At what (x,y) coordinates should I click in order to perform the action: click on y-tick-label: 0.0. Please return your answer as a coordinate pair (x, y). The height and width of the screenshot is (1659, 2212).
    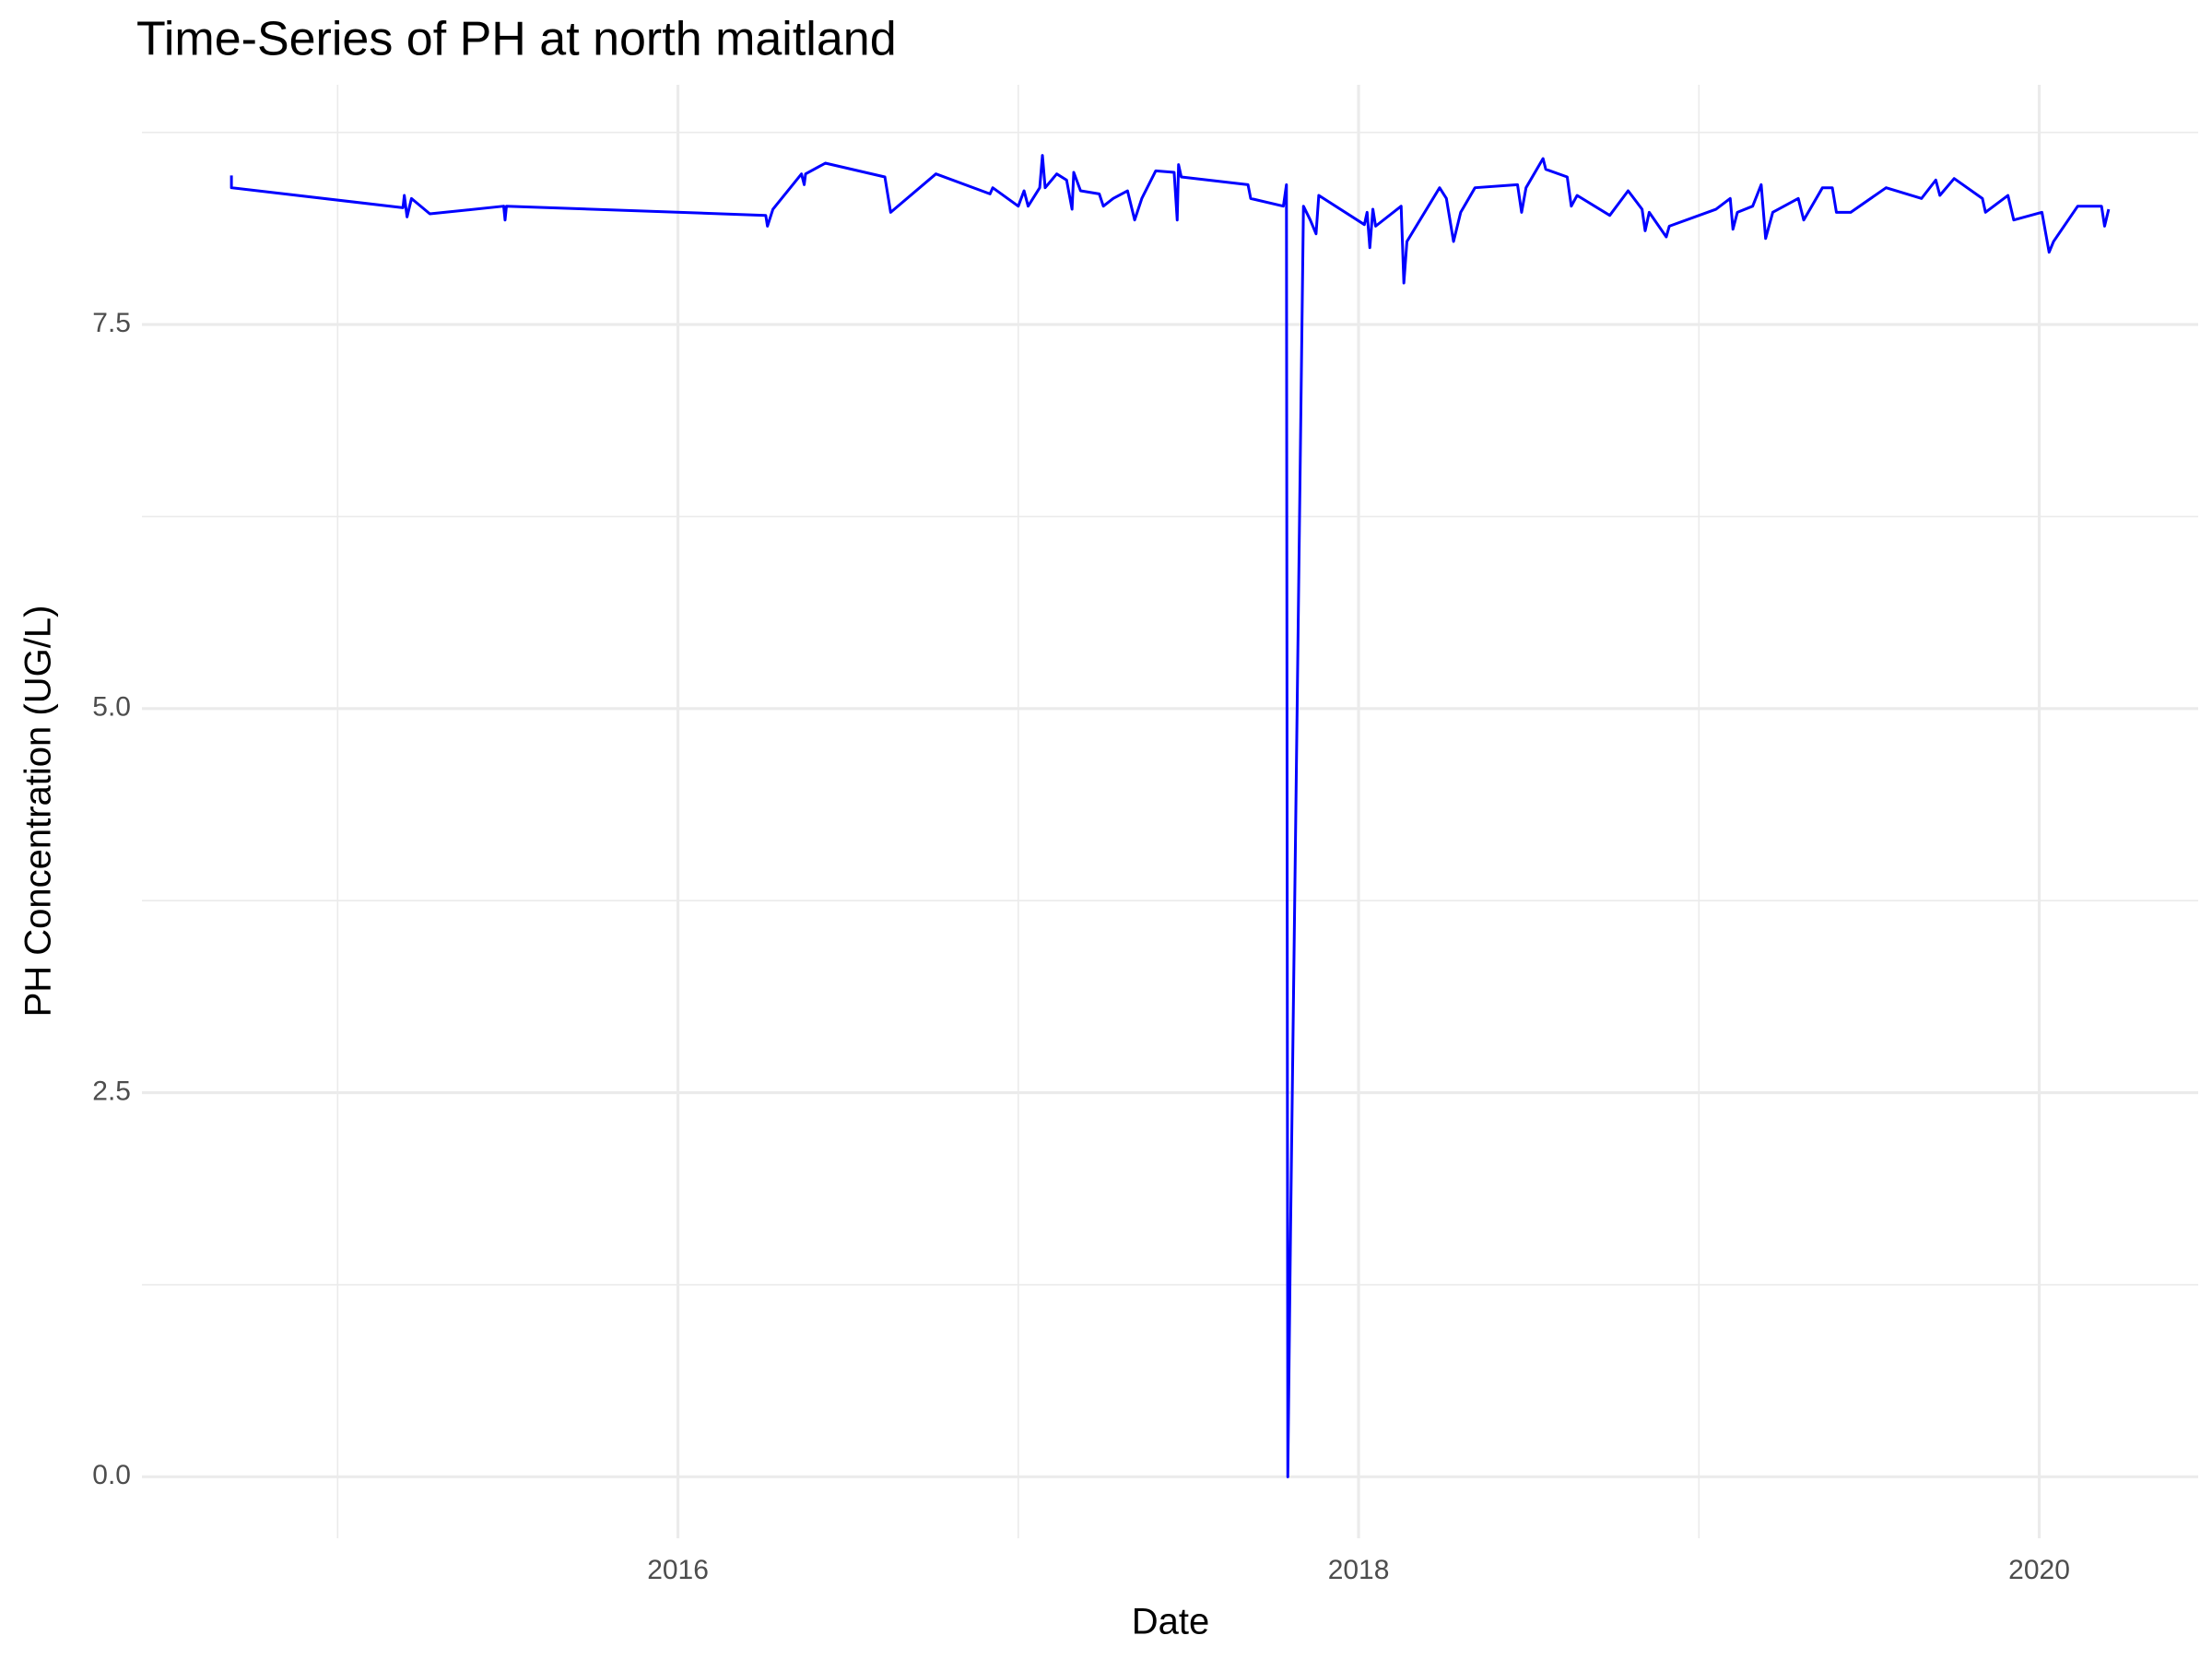
    Looking at the image, I should click on (111, 1475).